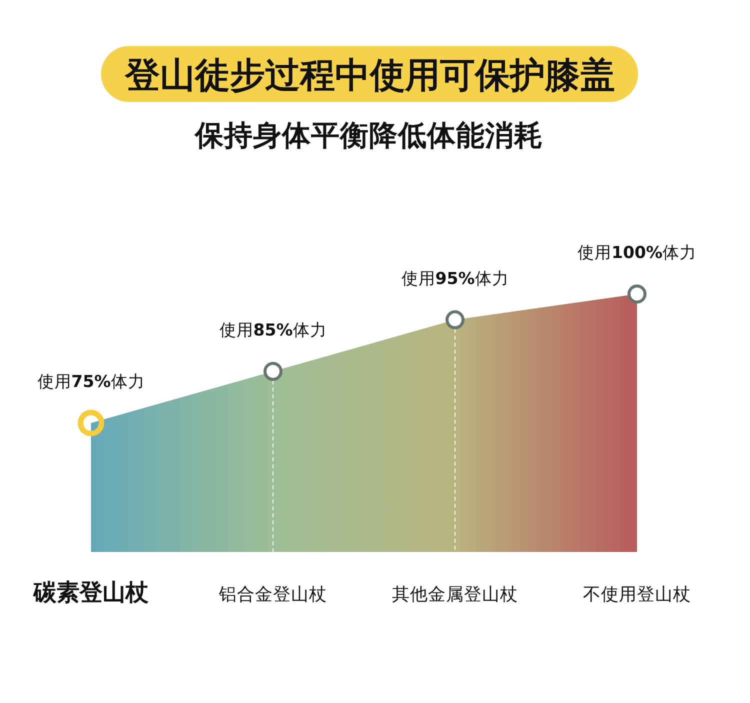 Image resolution: width=750 pixels, height=703 pixels. Describe the element at coordinates (91, 593) in the screenshot. I see `x-tick-label: 碳素登山杖` at that location.